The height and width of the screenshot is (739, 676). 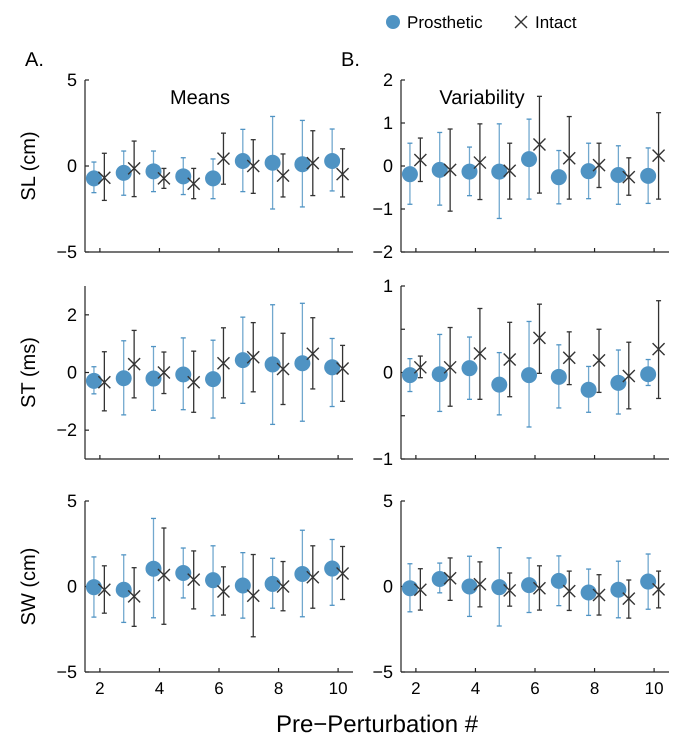 What do you see at coordinates (387, 286) in the screenshot?
I see `y-tick-label: 1` at bounding box center [387, 286].